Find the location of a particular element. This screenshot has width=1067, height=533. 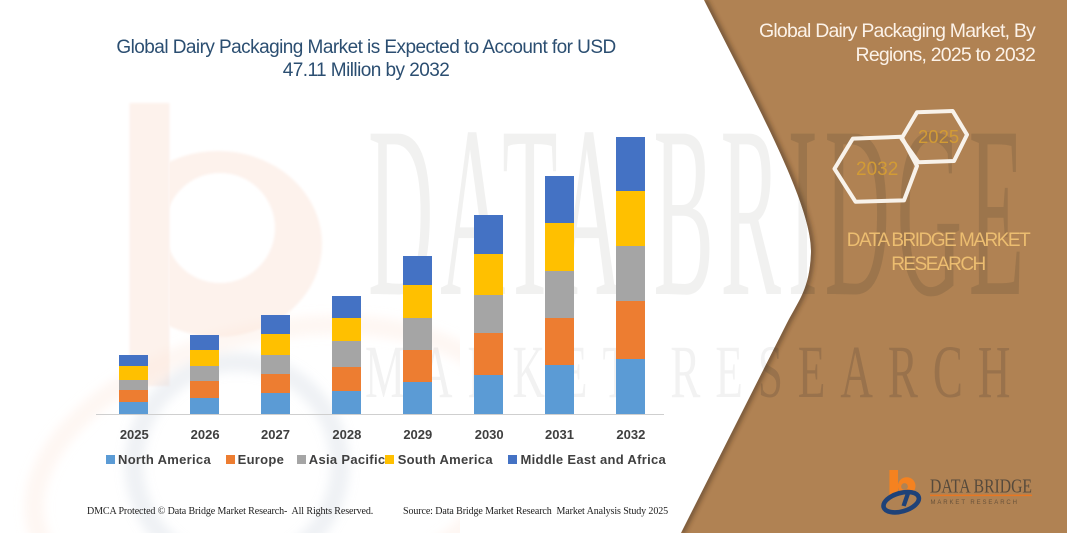

svg-text: DATA BRIDGE is located at coordinates (981, 486).